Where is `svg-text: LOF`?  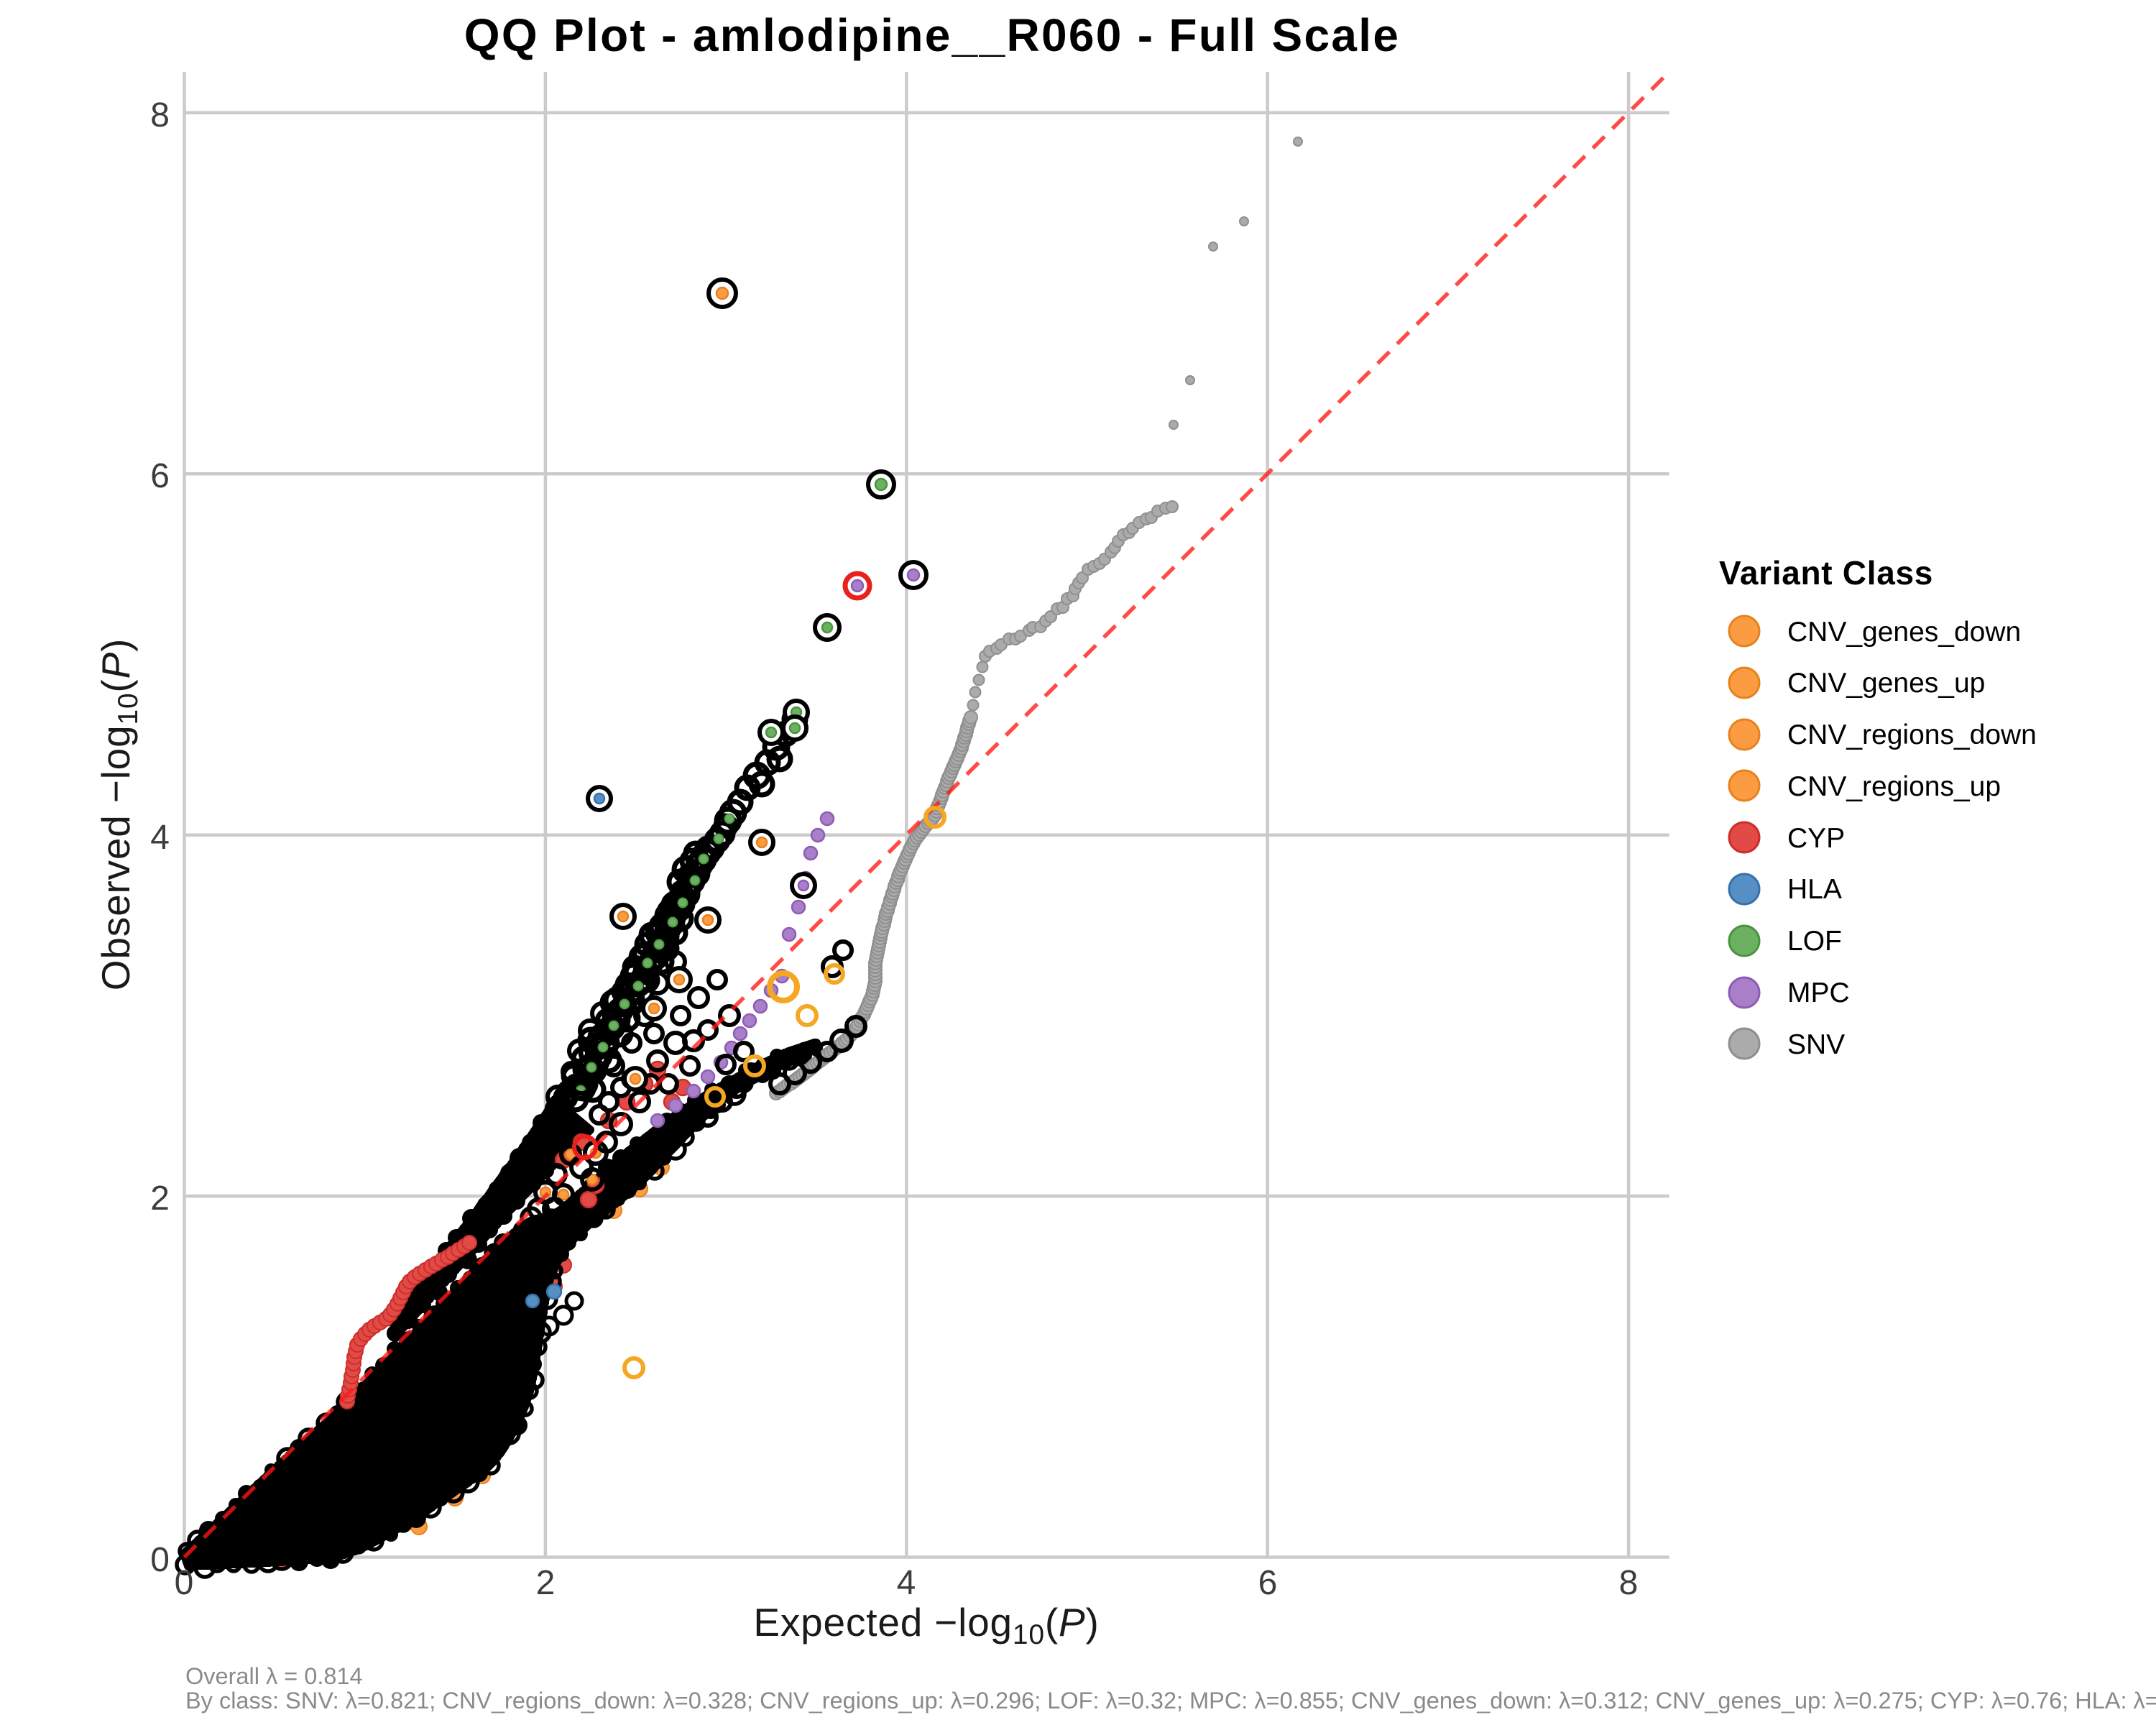
svg-text: LOF is located at coordinates (1814, 941).